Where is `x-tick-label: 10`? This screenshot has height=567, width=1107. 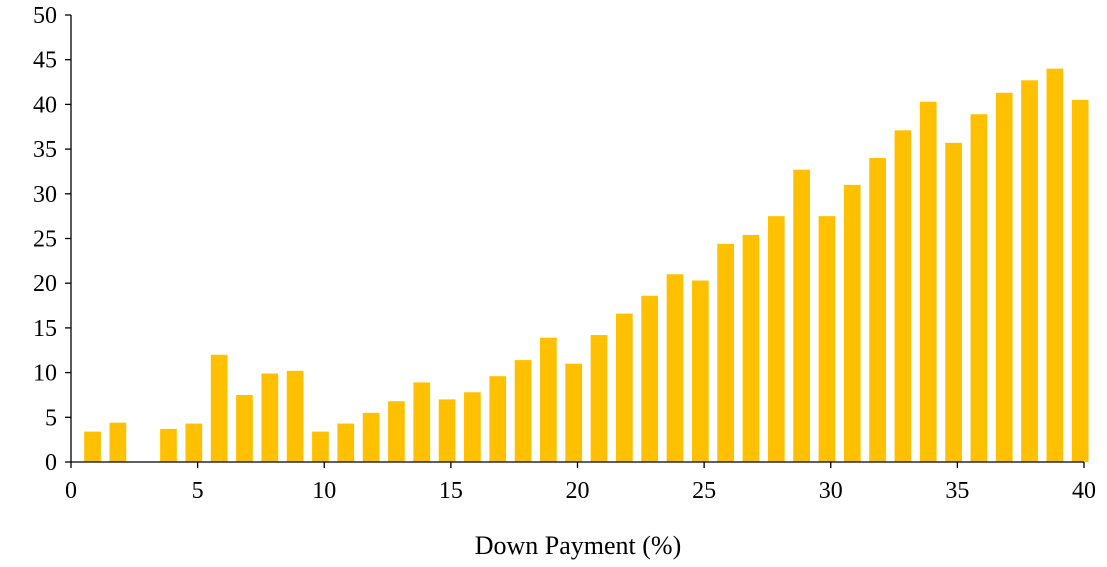
x-tick-label: 10 is located at coordinates (324, 491).